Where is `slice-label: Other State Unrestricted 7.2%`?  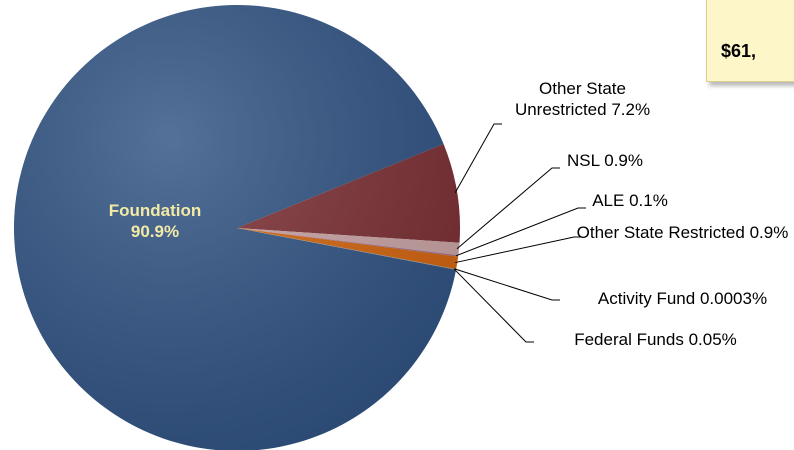 slice-label: Other State Unrestricted 7.2% is located at coordinates (582, 99).